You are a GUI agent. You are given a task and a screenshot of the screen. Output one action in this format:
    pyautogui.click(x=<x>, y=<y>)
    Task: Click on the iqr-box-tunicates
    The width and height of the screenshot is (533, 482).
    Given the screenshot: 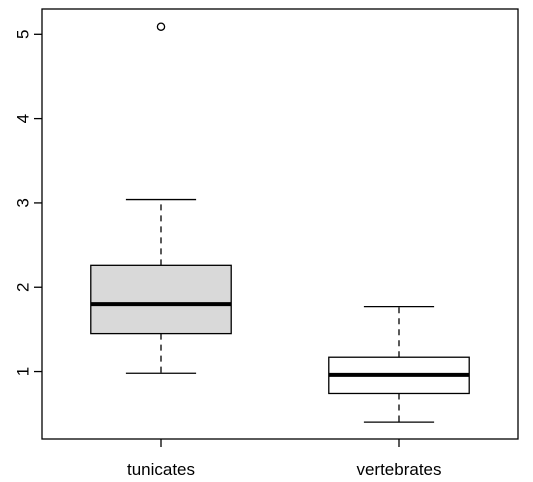 What is the action you would take?
    pyautogui.click(x=161, y=299)
    